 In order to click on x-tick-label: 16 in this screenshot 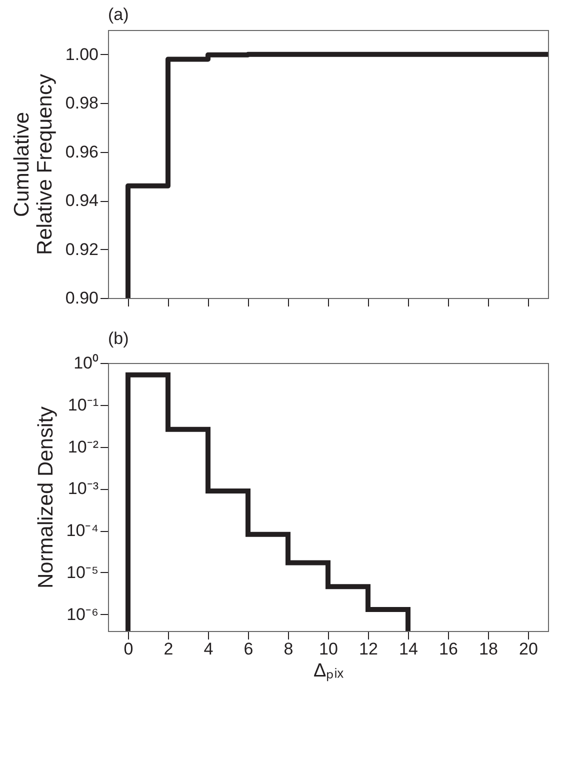, I will do `click(448, 649)`.